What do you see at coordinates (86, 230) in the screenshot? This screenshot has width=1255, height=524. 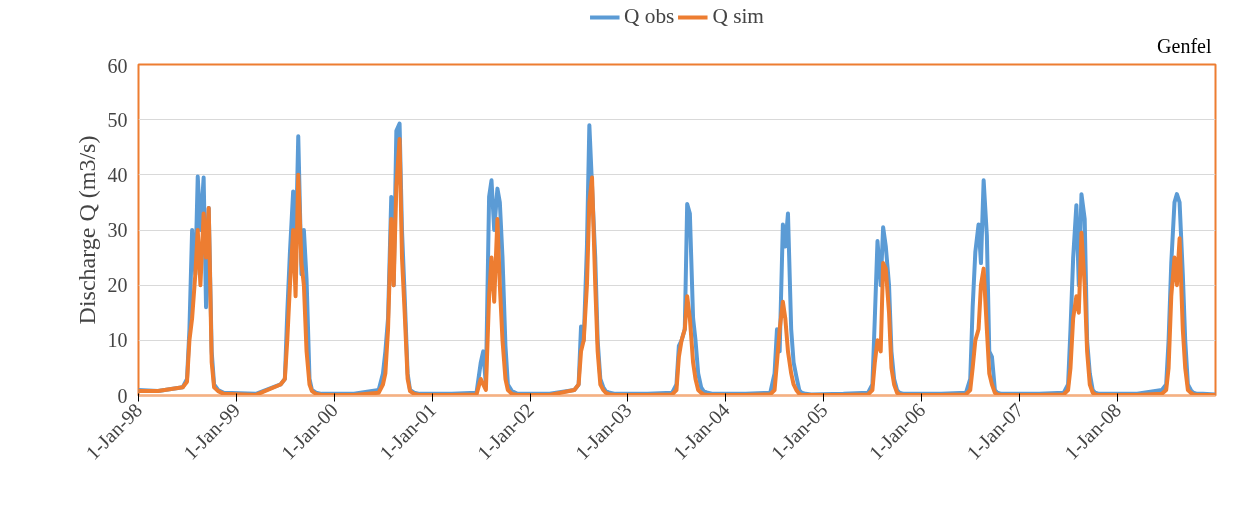 I see `y-axis-title: Discharge Q (m3/s)` at bounding box center [86, 230].